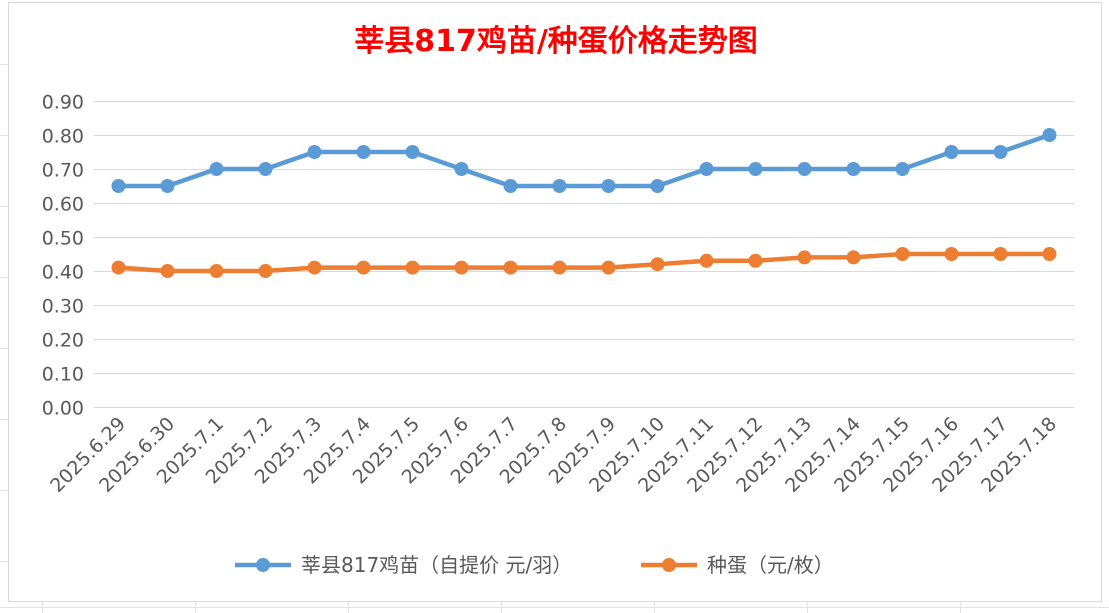 The image size is (1109, 613). I want to click on y-tick-label: 0.00, so click(63, 409).